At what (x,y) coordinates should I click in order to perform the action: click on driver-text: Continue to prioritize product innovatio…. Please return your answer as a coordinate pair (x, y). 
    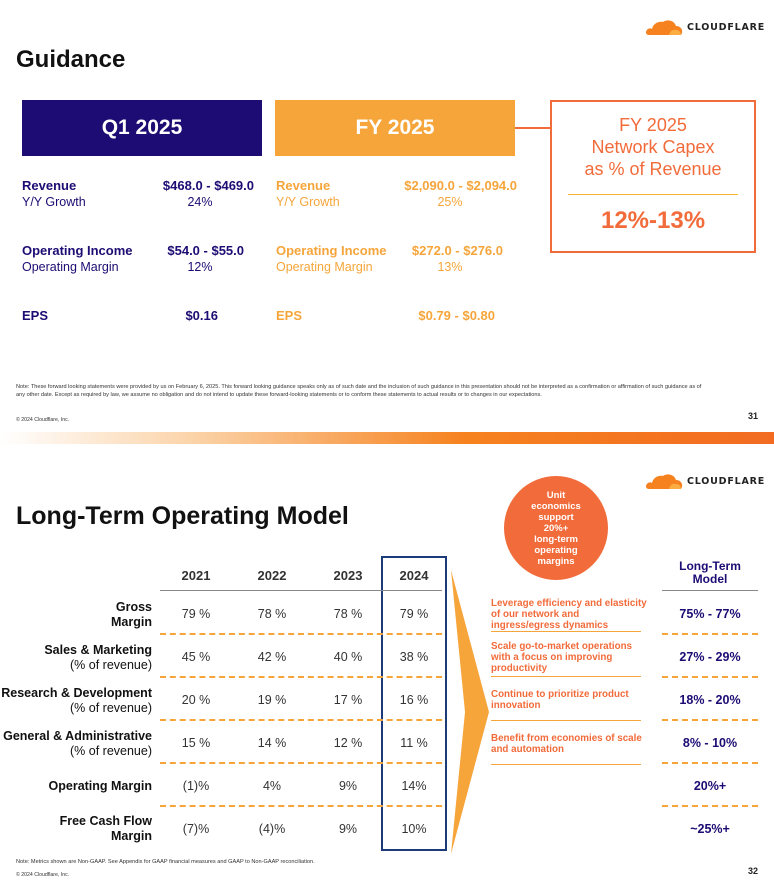
    Looking at the image, I should click on (560, 700).